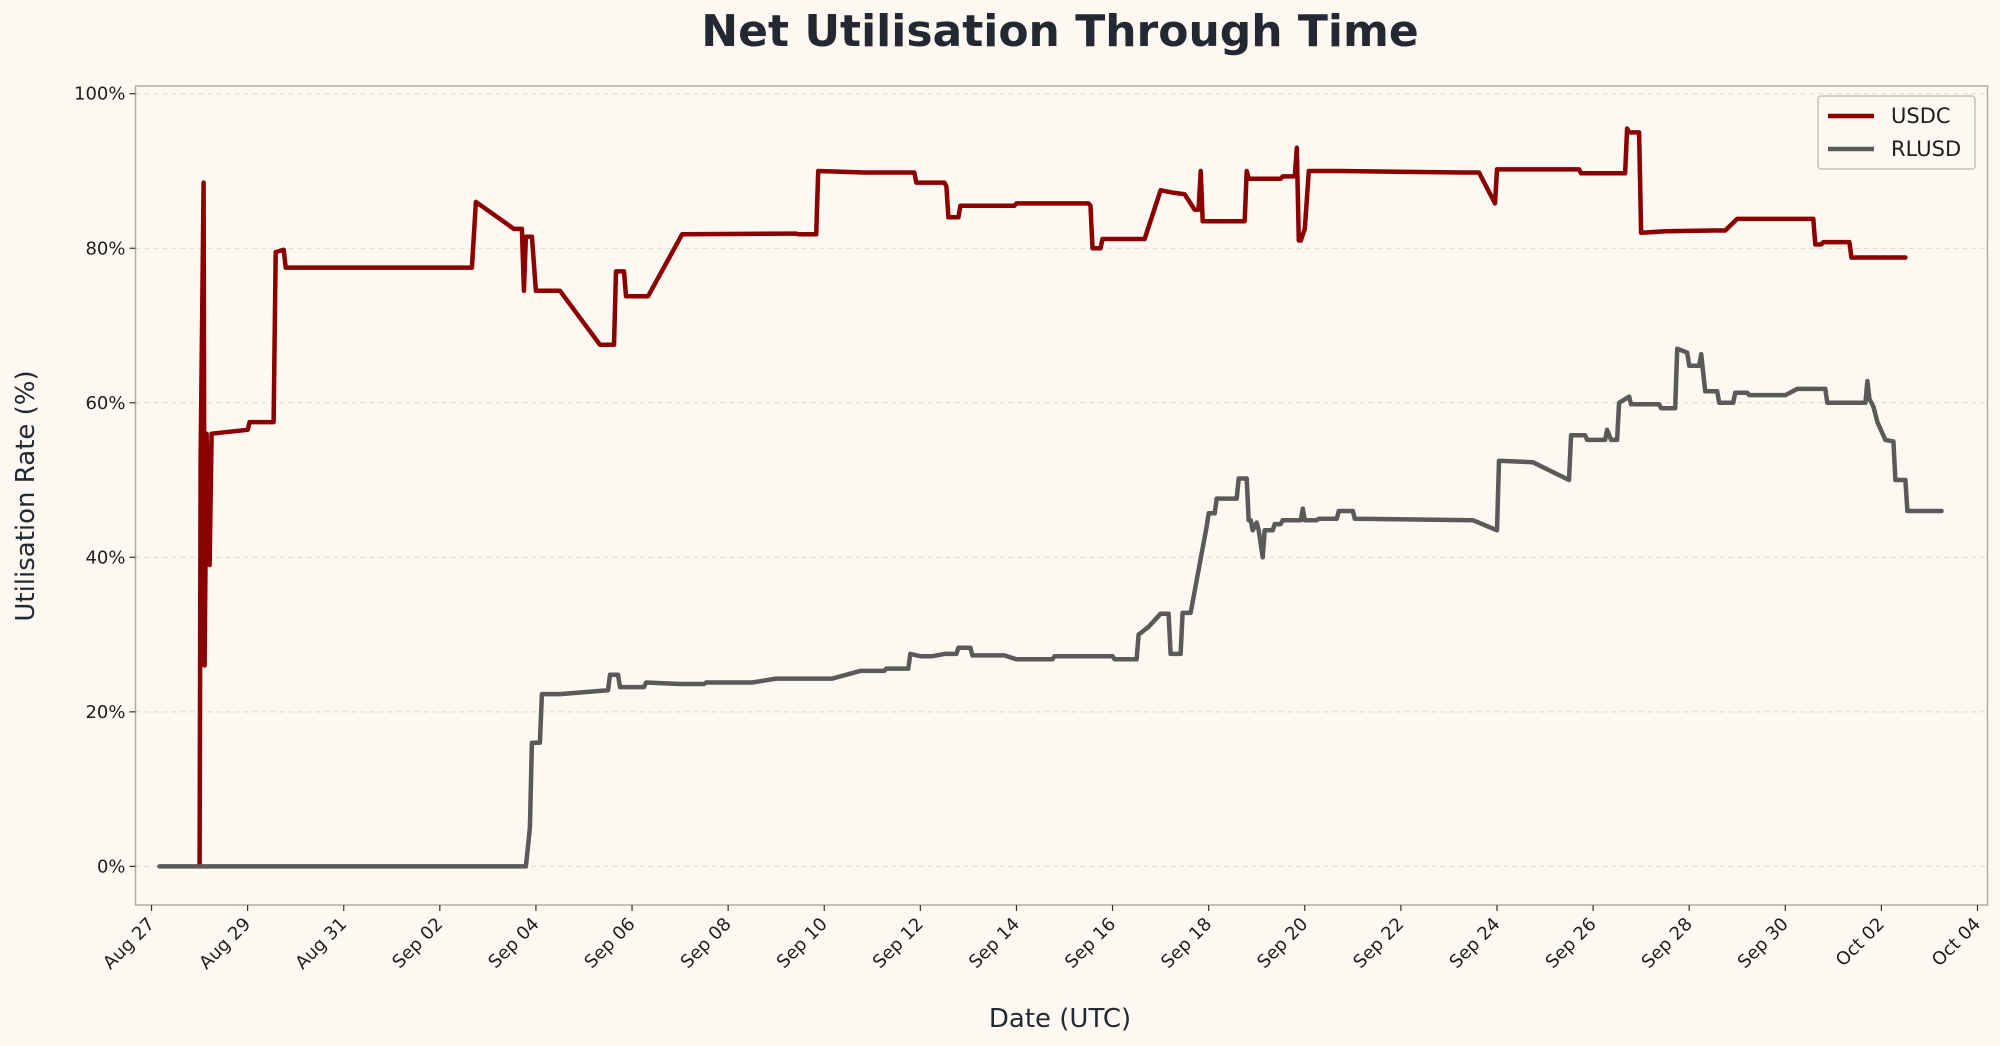  What do you see at coordinates (1860, 942) in the screenshot?
I see `x-tick-label: Oct 02` at bounding box center [1860, 942].